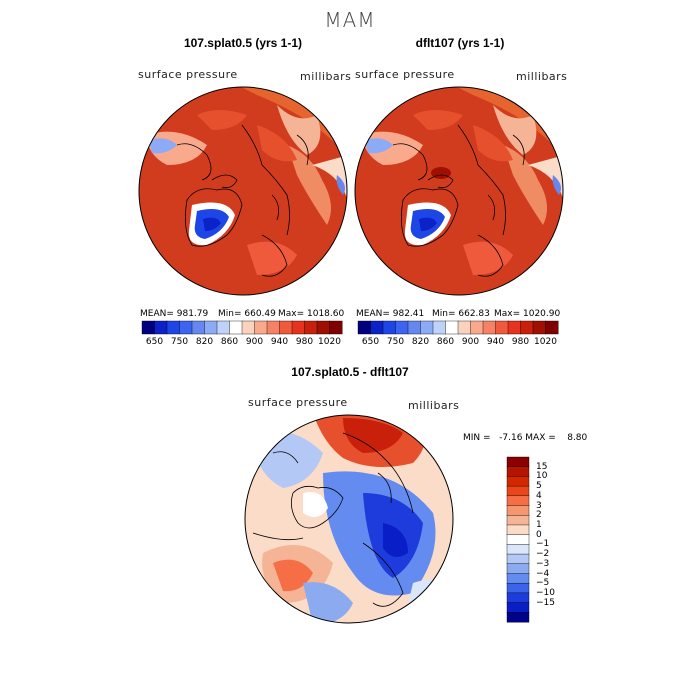  Describe the element at coordinates (539, 505) in the screenshot. I see `colorbar-diff-tick: 3` at that location.